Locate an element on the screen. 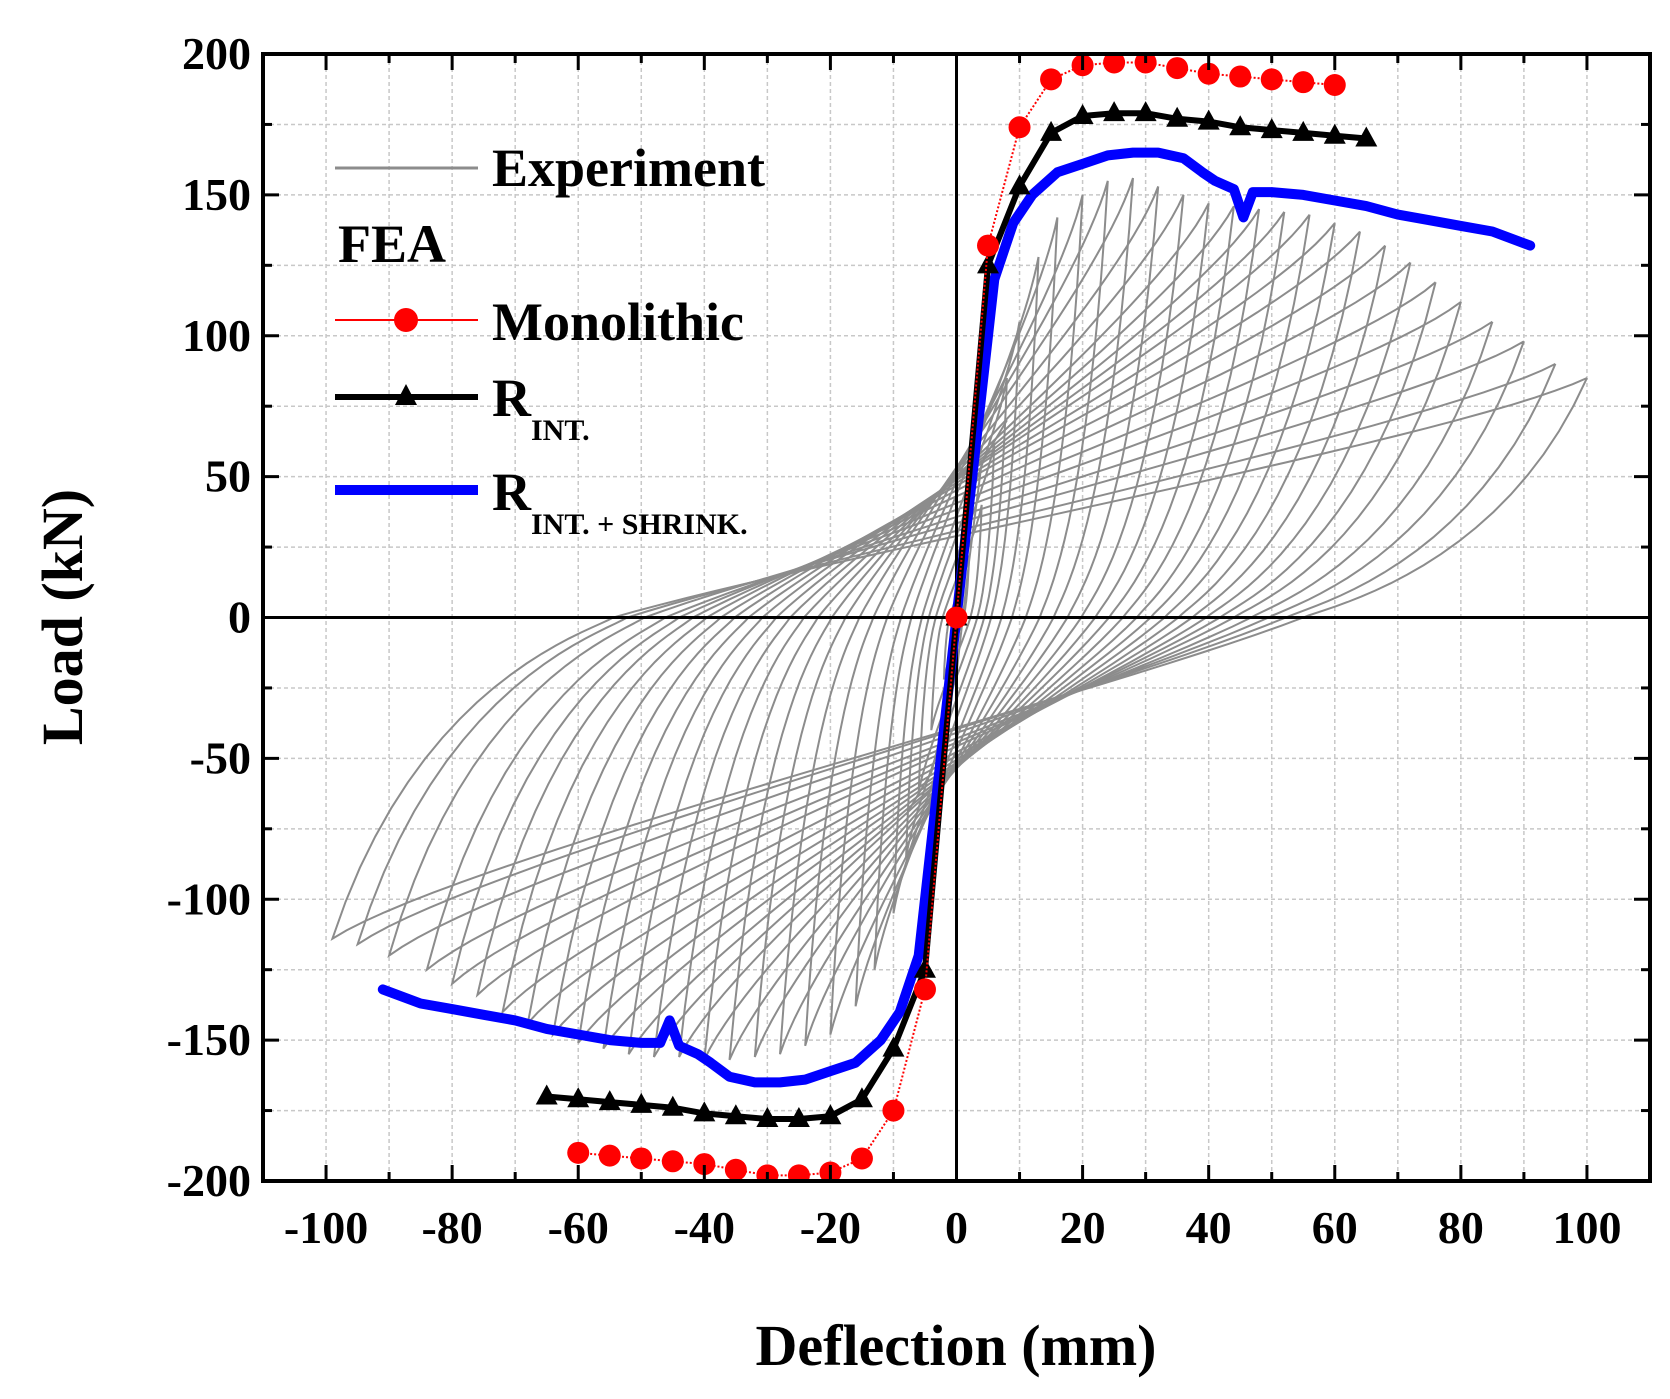 This screenshot has height=1399, width=1670. legend-monolithic-label: Monolithic is located at coordinates (618, 322).